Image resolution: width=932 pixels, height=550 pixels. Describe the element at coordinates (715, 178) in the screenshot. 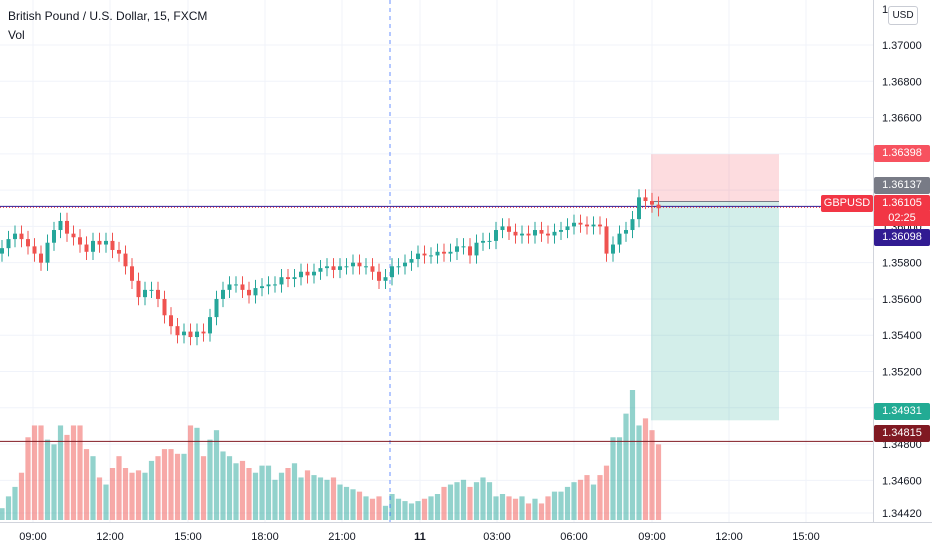

I see `stop-loss-zone` at that location.